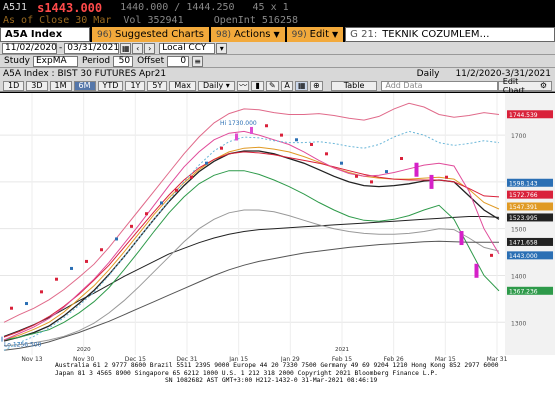  Describe the element at coordinates (523, 207) in the screenshot. I see `price-label-text: 1547.391` at that location.